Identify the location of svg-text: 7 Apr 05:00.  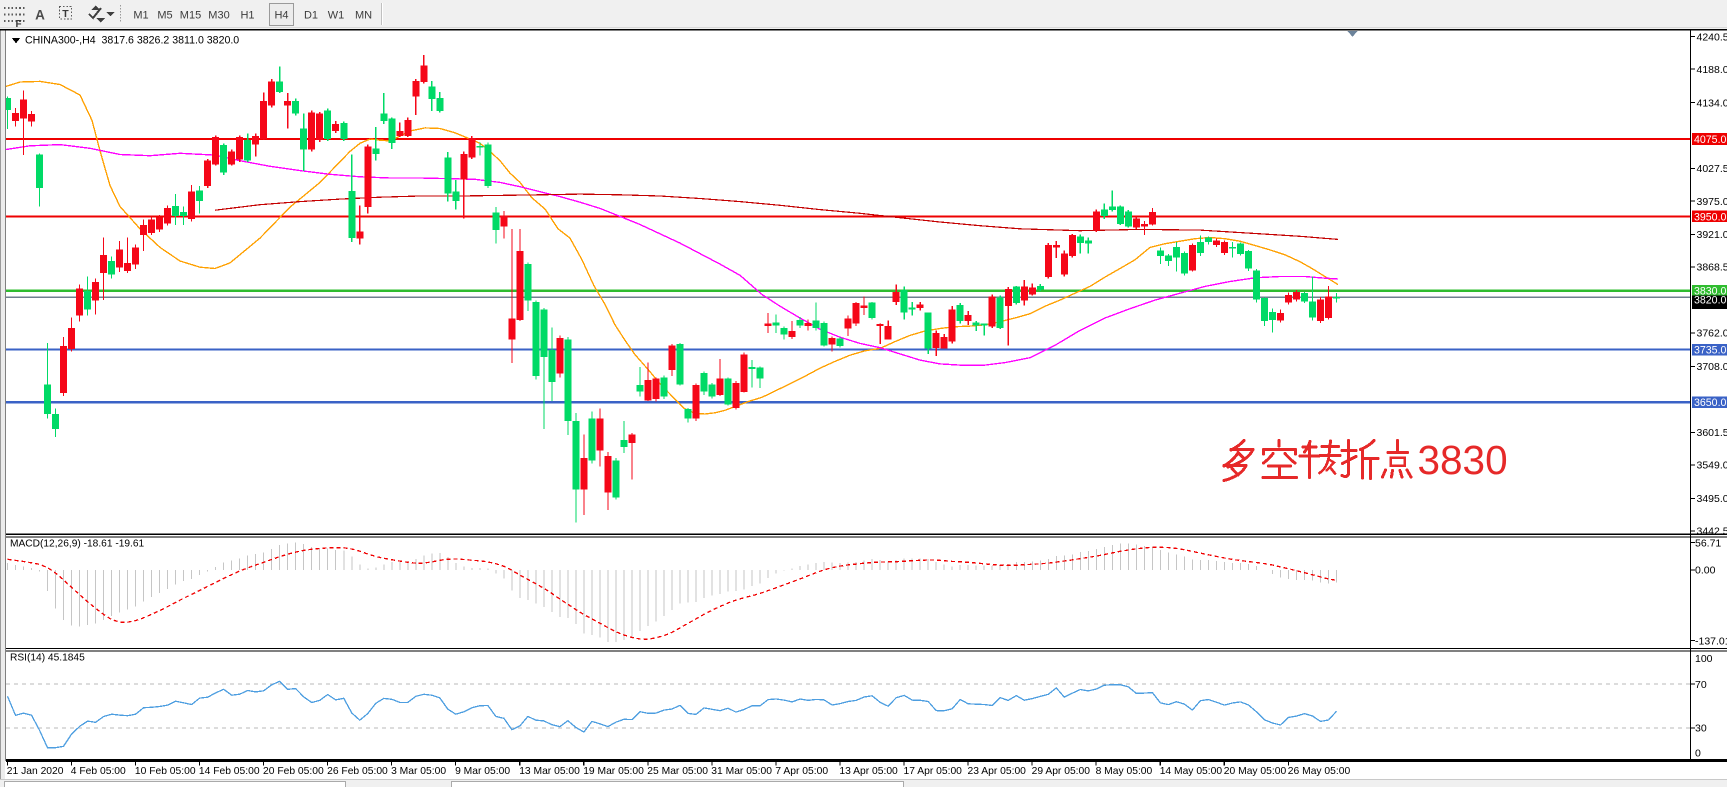
(801, 771).